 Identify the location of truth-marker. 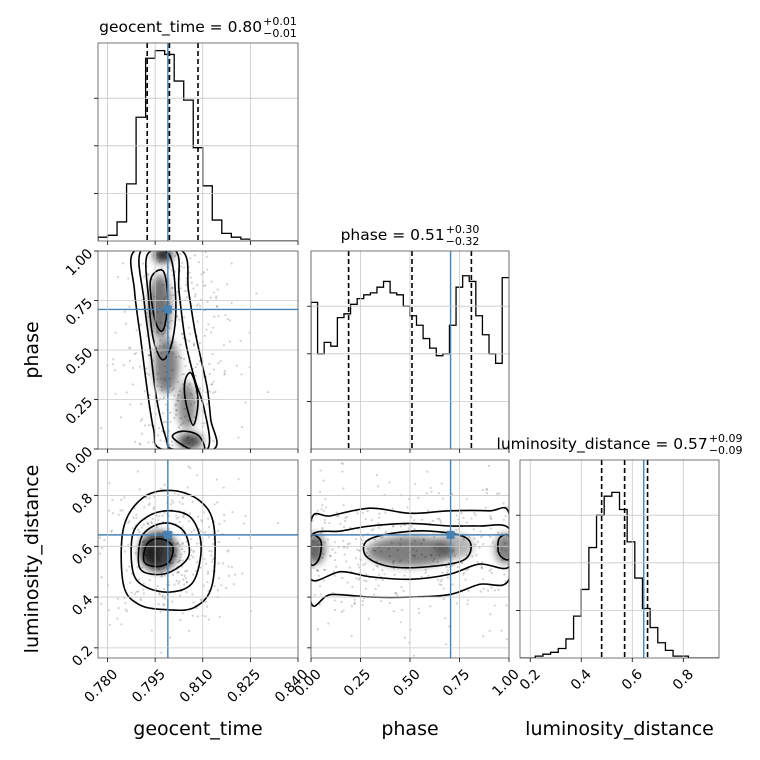
(450, 534).